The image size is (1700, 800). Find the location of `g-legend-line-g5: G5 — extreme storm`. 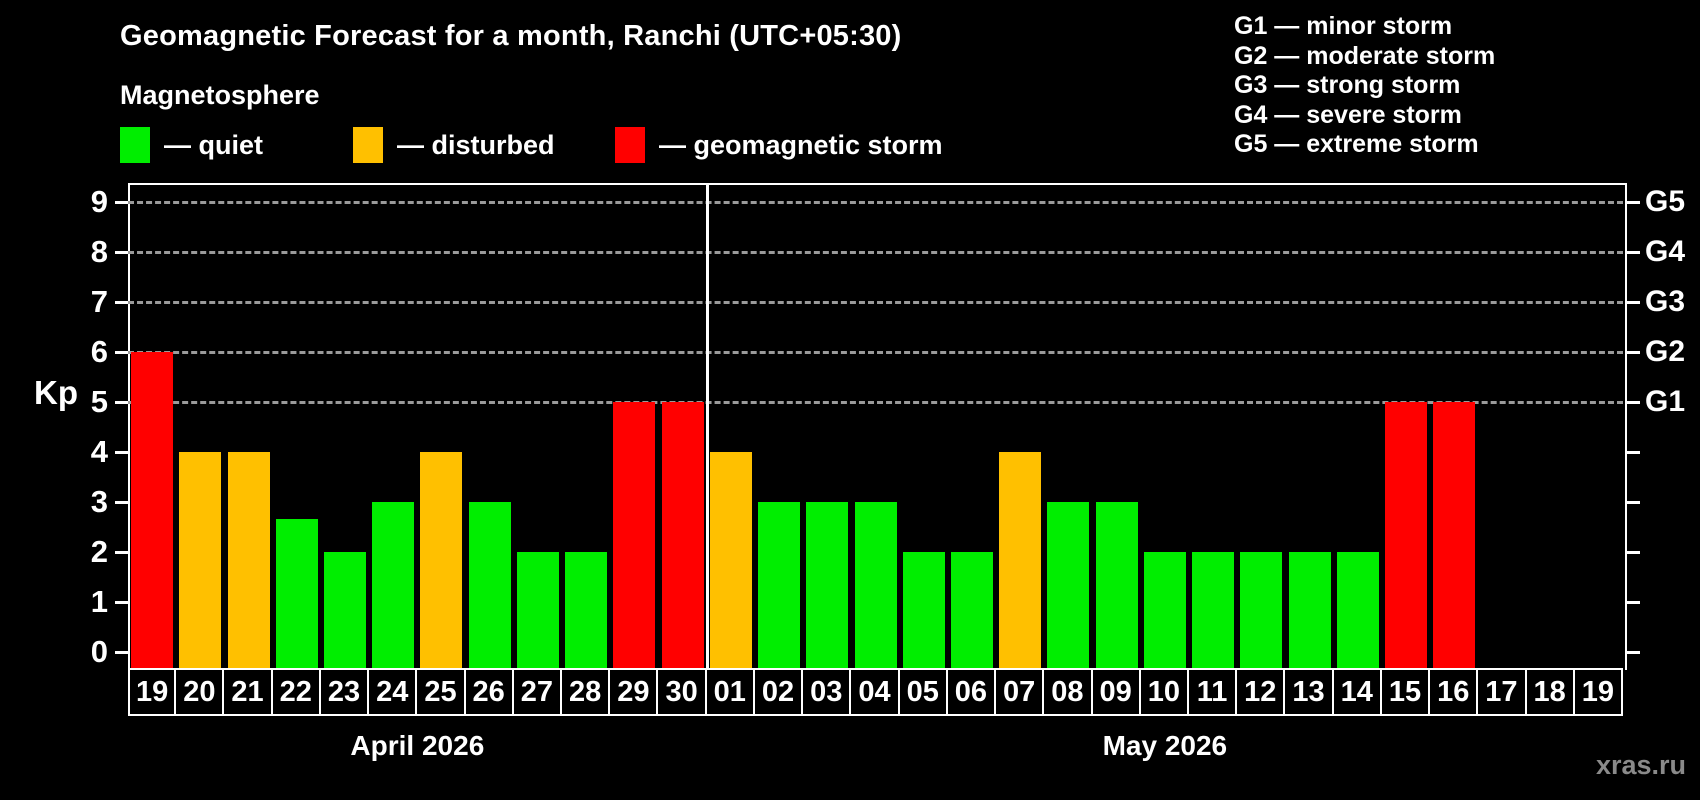

g-legend-line-g5: G5 — extreme storm is located at coordinates (1356, 144).